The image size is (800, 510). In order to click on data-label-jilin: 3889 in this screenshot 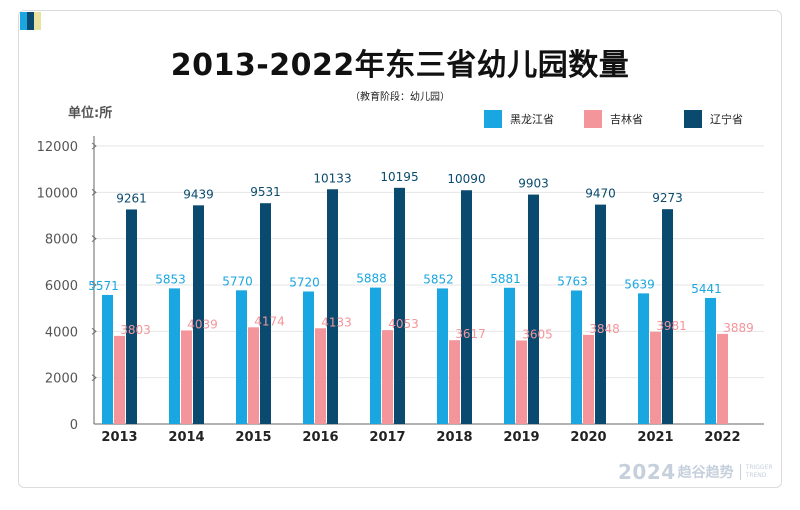, I will do `click(738, 328)`.